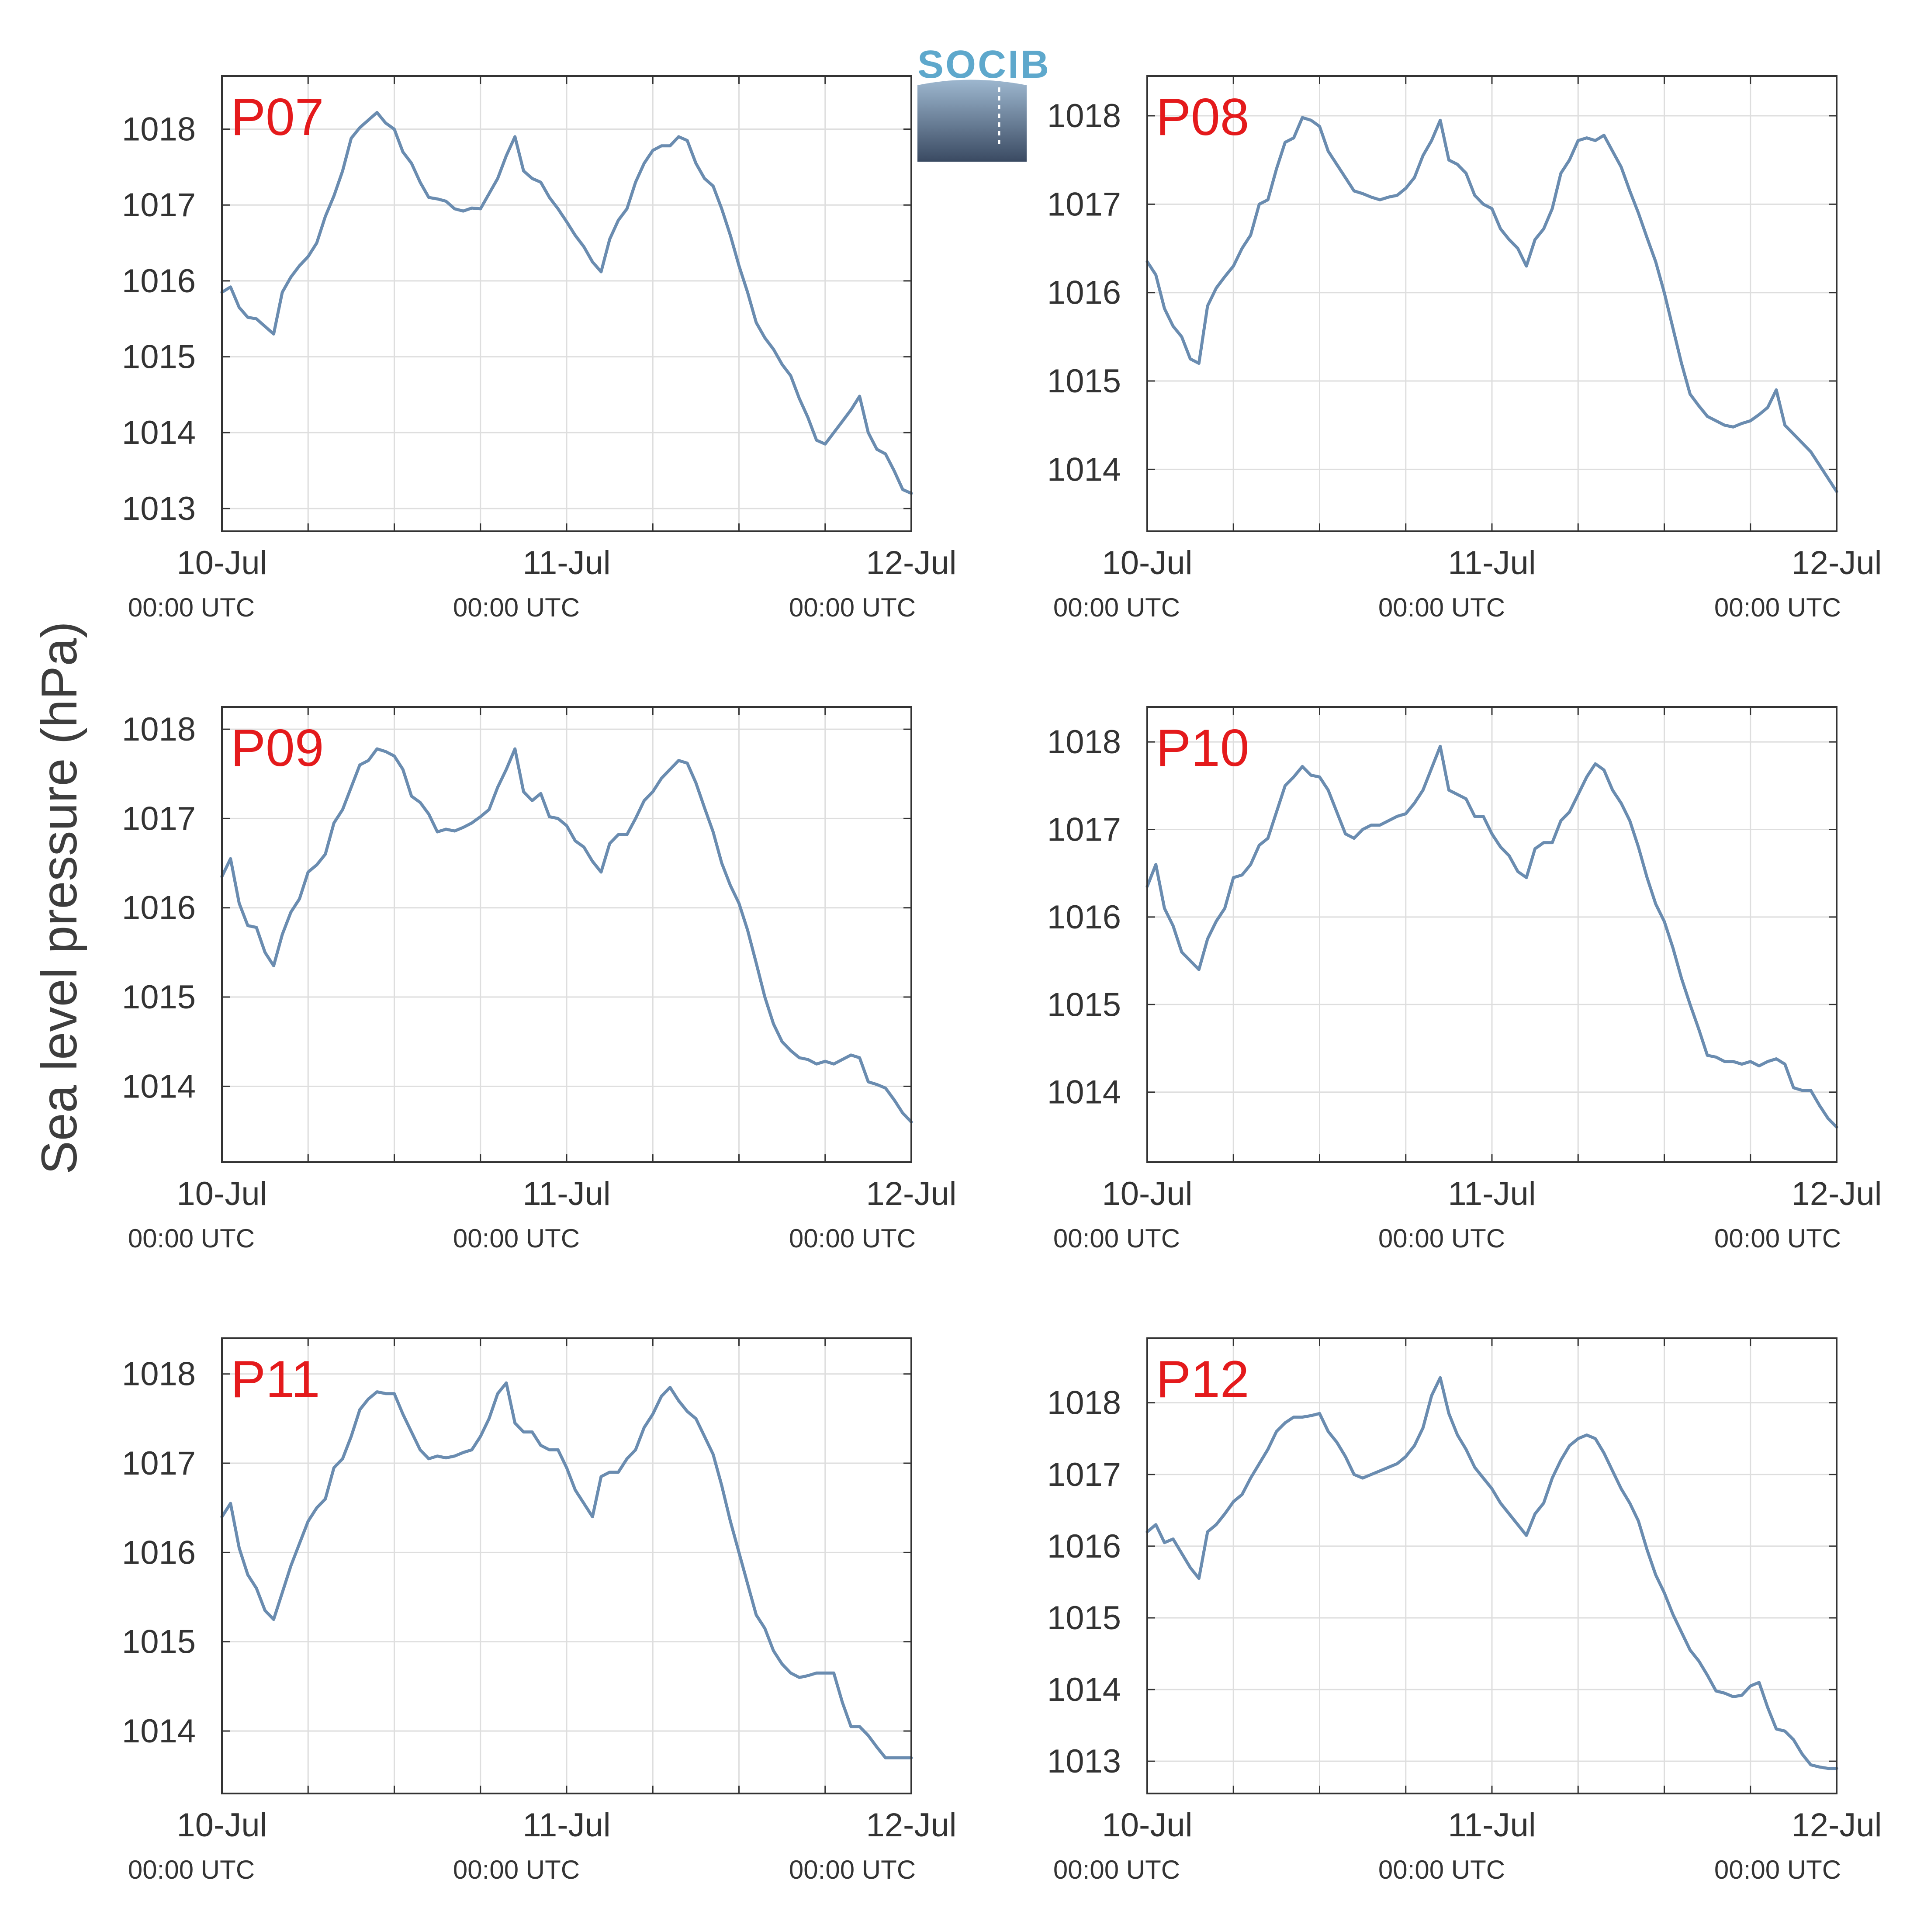 This screenshot has height=1932, width=1924. Describe the element at coordinates (277, 117) in the screenshot. I see `station-label: P07` at that location.